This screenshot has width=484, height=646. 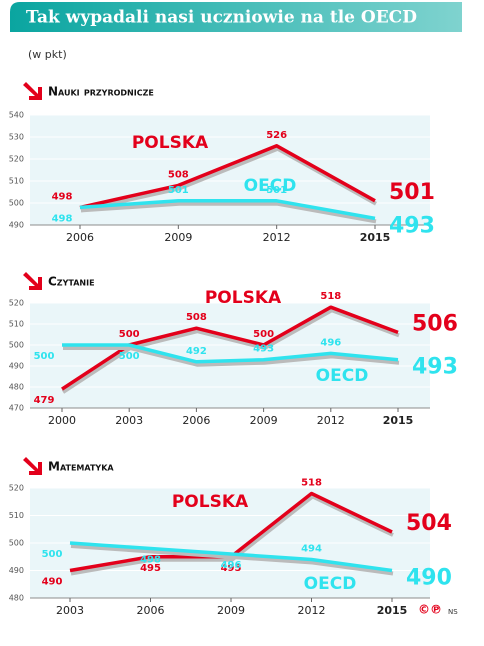 What do you see at coordinates (16, 408) in the screenshot?
I see `y-tick-label: 470` at bounding box center [16, 408].